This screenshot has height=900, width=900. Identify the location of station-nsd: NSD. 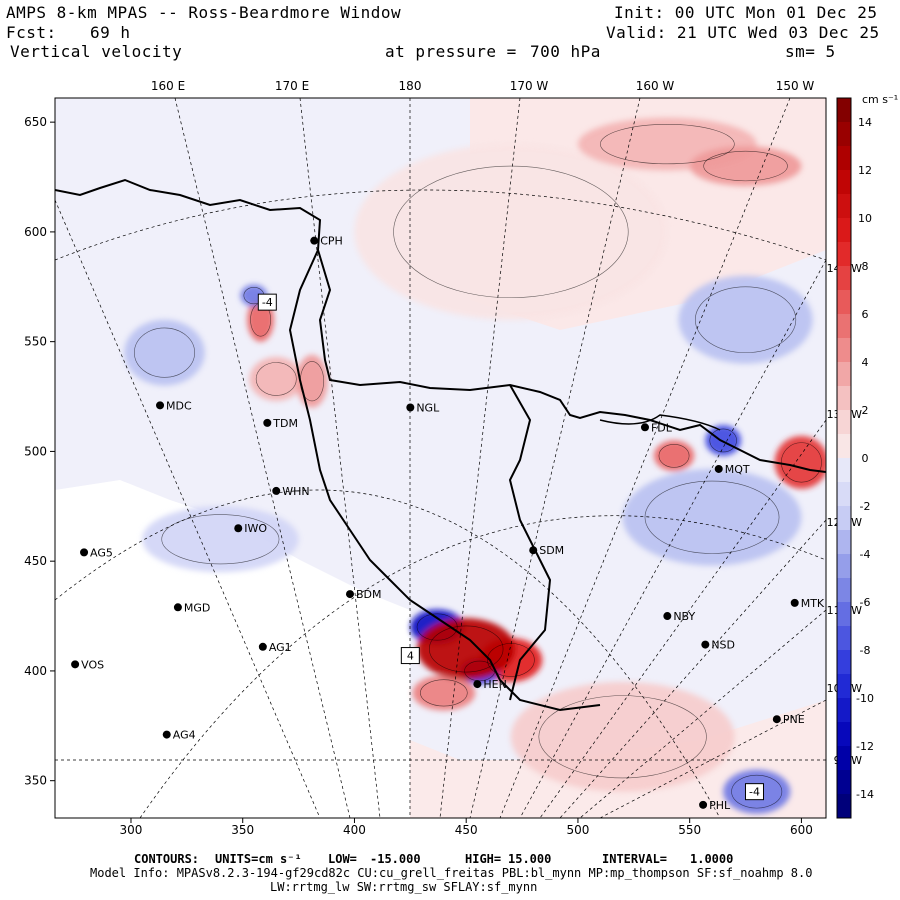
(718, 645).